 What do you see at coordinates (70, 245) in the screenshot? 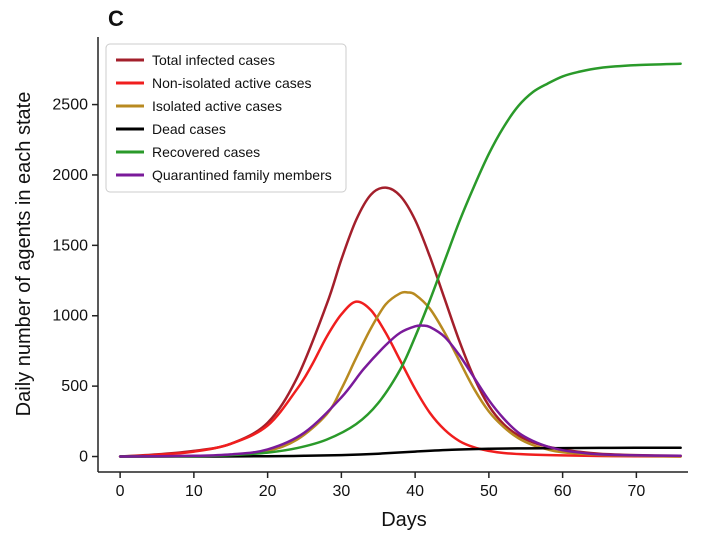
I see `y-tick-label: 1500` at bounding box center [70, 245].